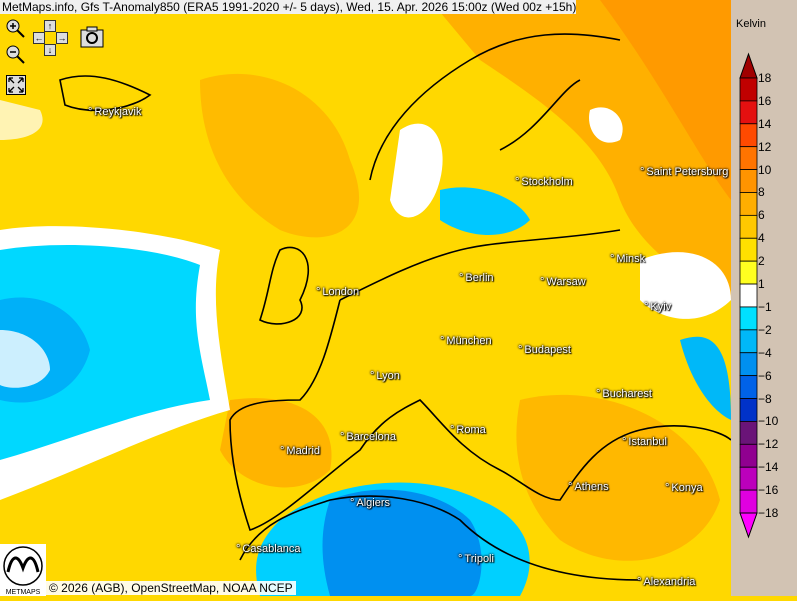 This screenshot has height=601, width=797. What do you see at coordinates (543, 182) in the screenshot?
I see `city-label: Stockholm` at bounding box center [543, 182].